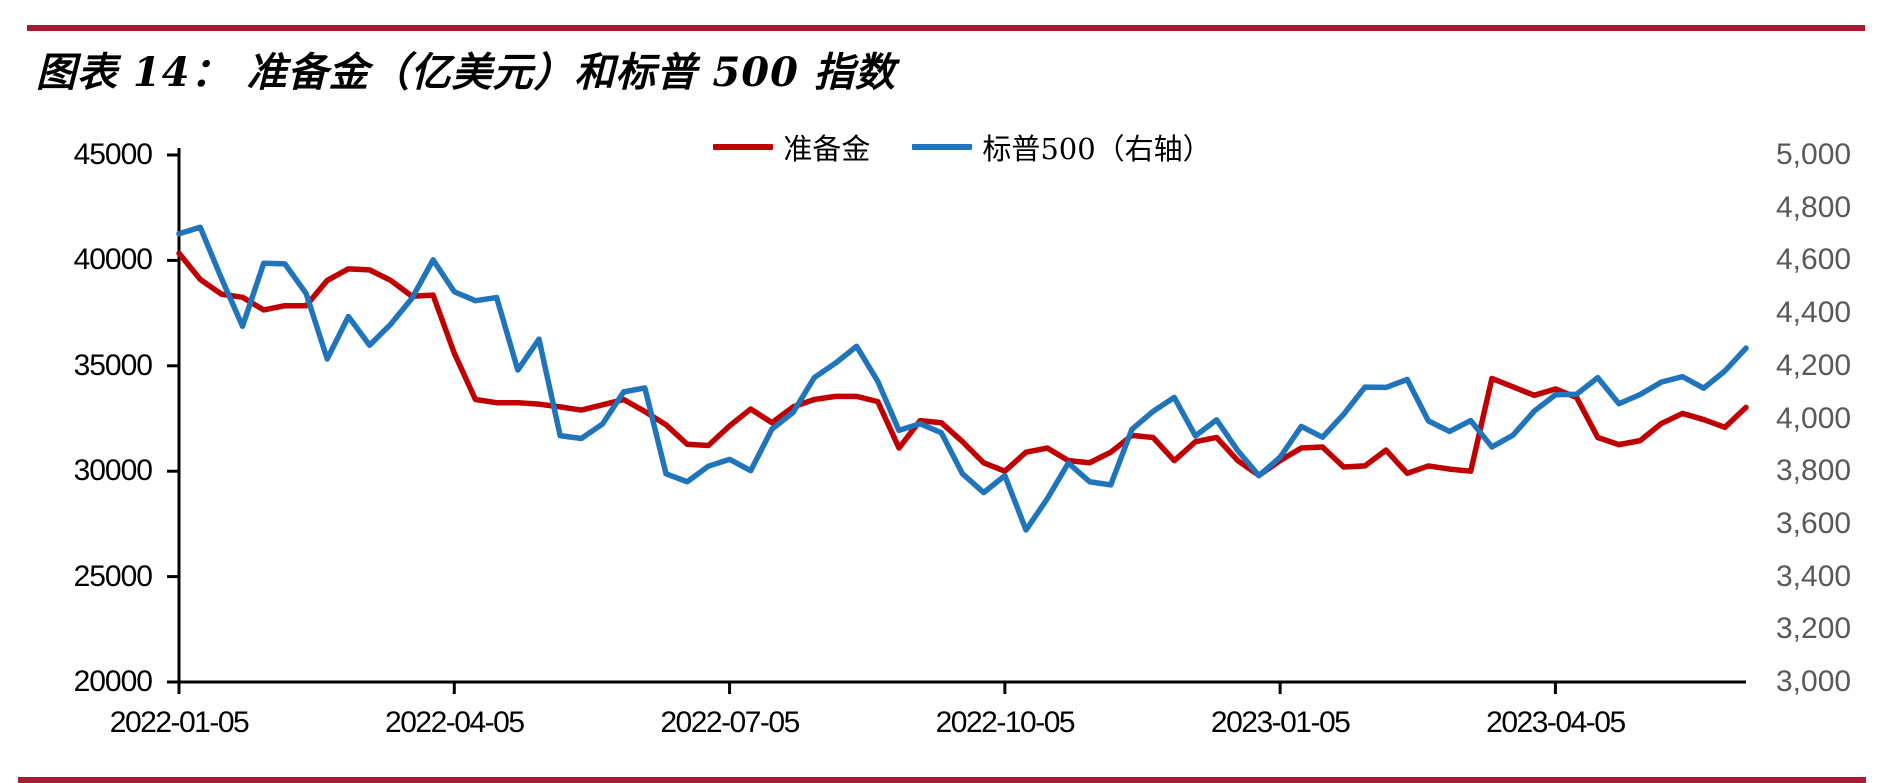 The width and height of the screenshot is (1890, 783). What do you see at coordinates (1814, 260) in the screenshot?
I see `right-axis-tick-label: 4,600` at bounding box center [1814, 260].